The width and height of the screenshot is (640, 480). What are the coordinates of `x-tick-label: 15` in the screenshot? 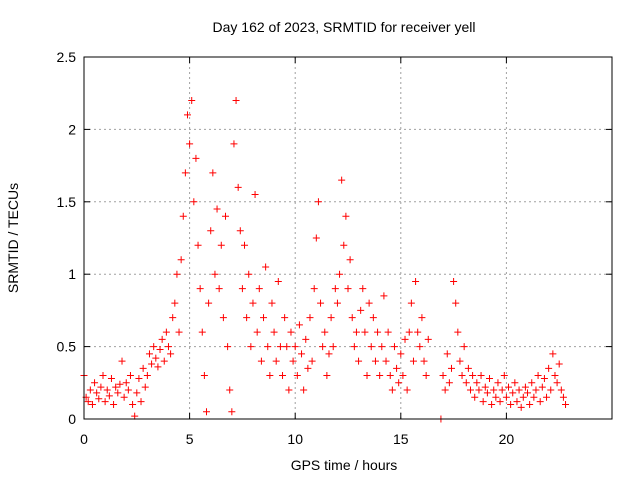 It's located at (401, 439).